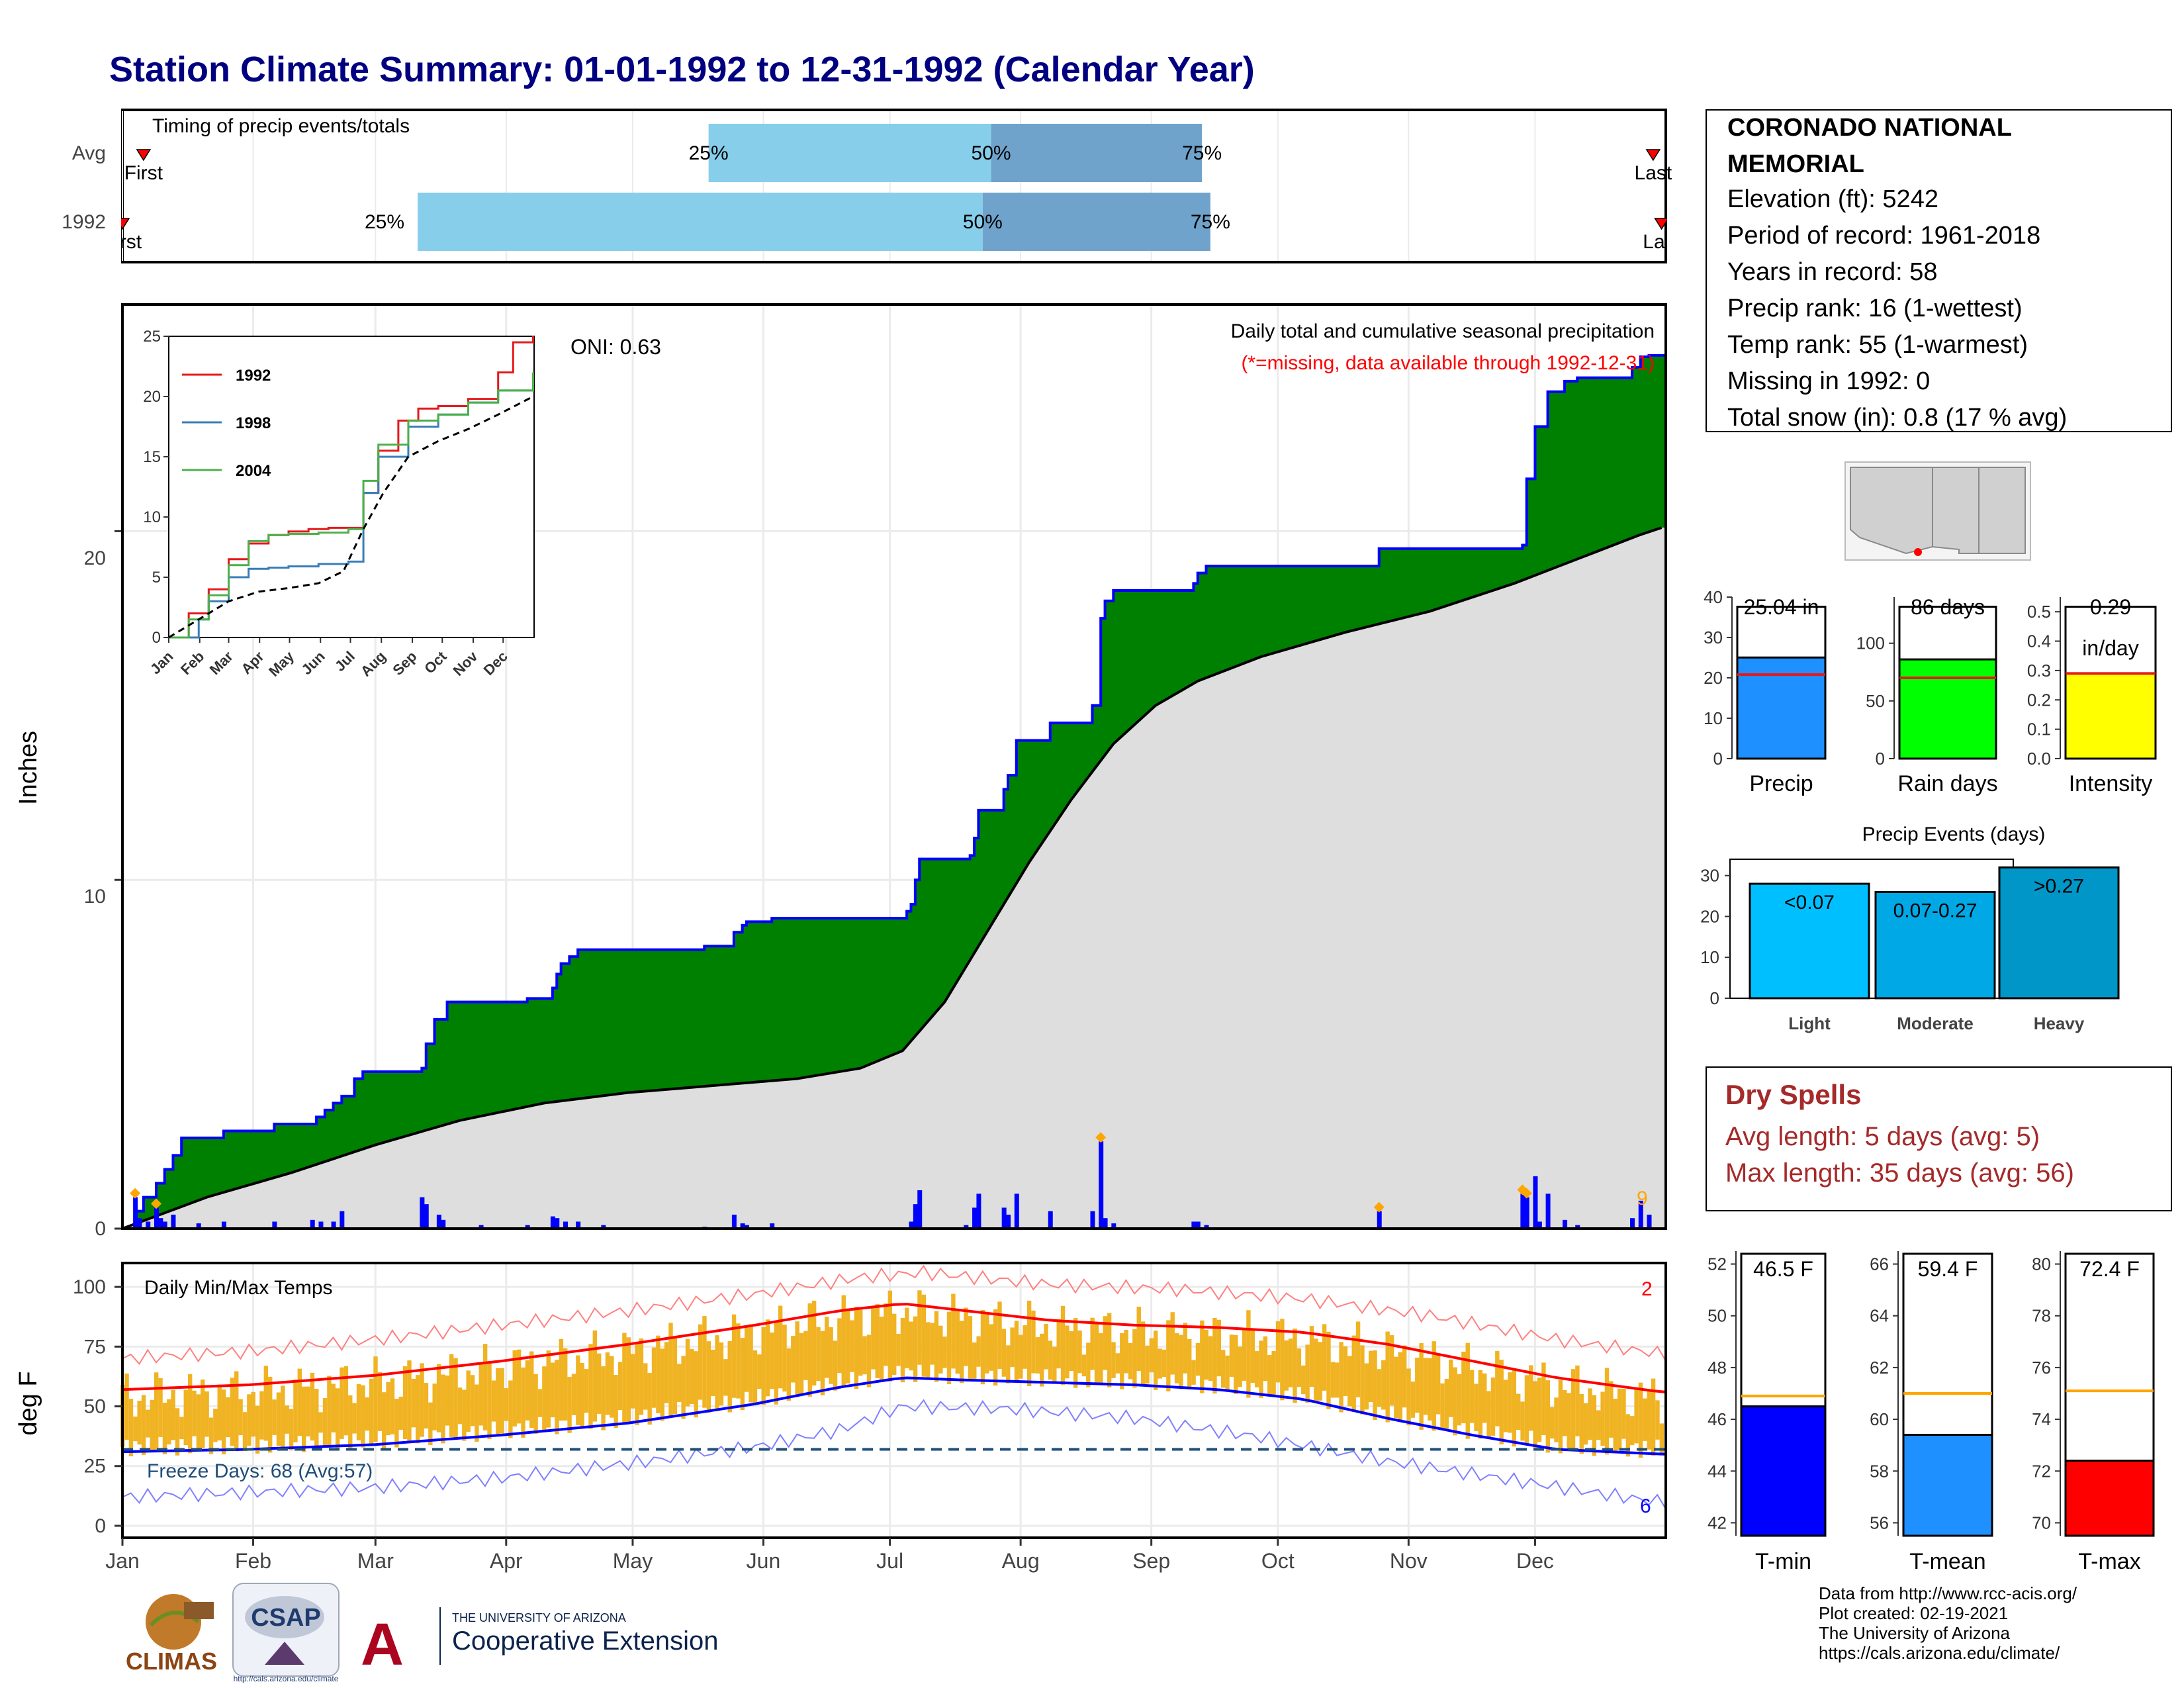  I want to click on temp-line-avg-max, so click(894, 1348).